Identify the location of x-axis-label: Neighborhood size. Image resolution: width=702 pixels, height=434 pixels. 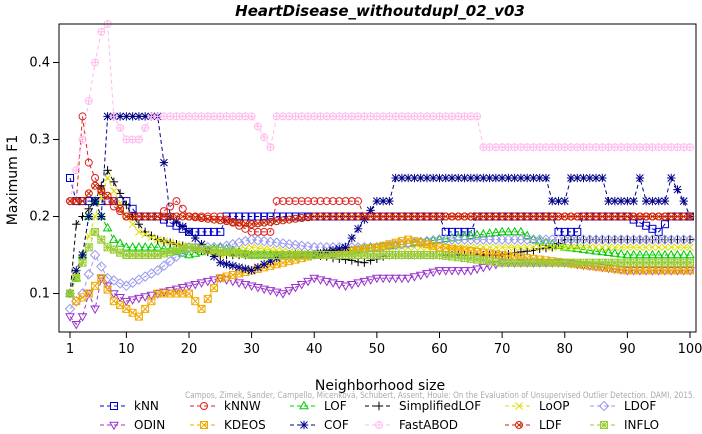
(380, 386).